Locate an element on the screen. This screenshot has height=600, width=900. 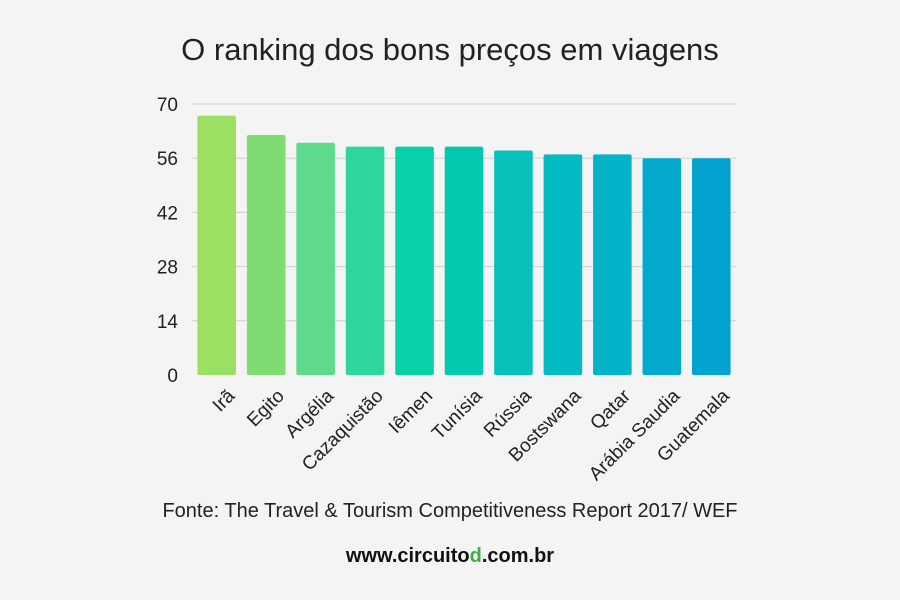
y-tick-label: 14 is located at coordinates (168, 322).